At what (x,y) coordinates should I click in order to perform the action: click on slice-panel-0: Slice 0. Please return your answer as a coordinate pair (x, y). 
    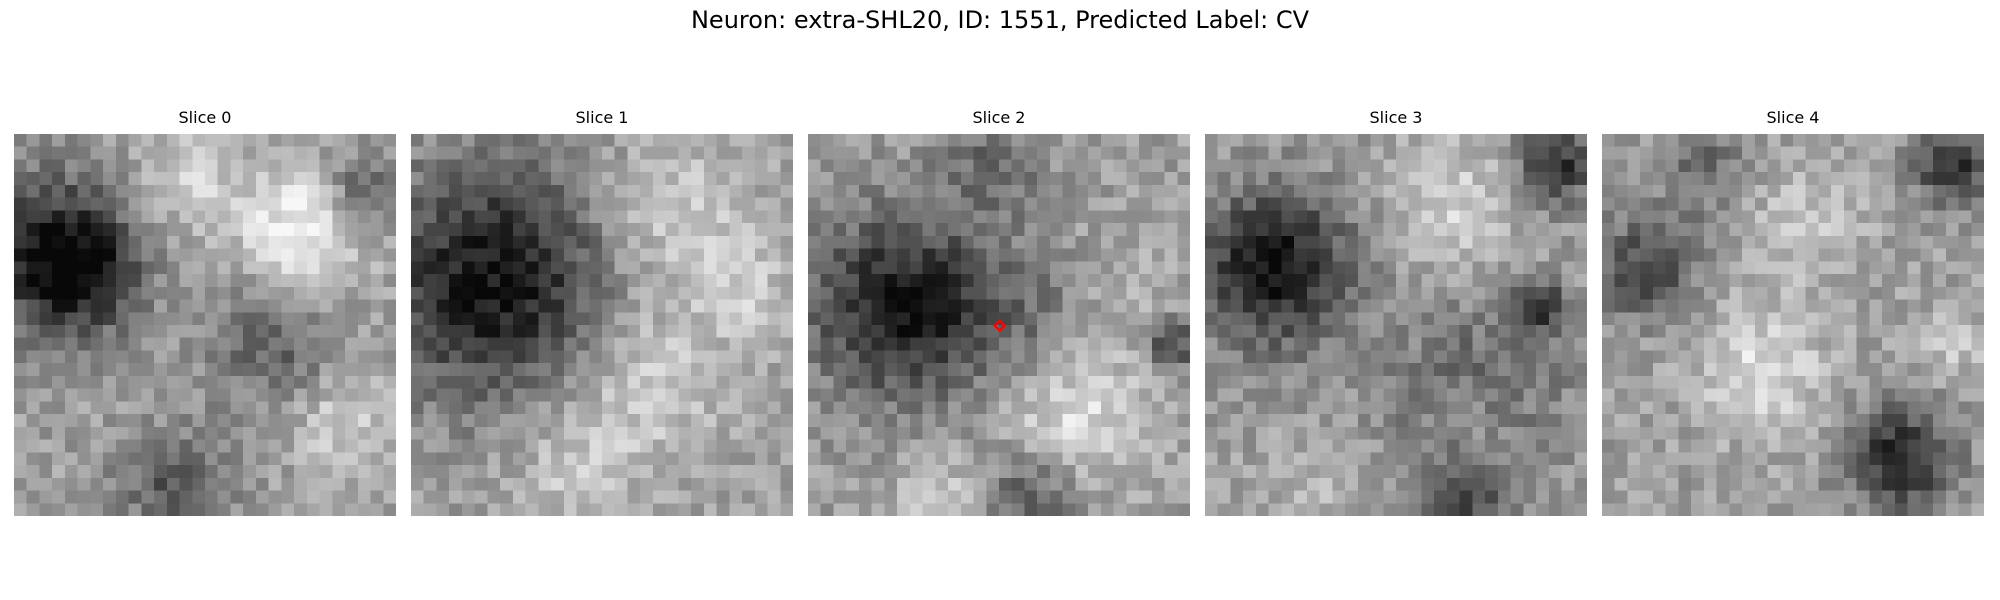
    Looking at the image, I should click on (205, 312).